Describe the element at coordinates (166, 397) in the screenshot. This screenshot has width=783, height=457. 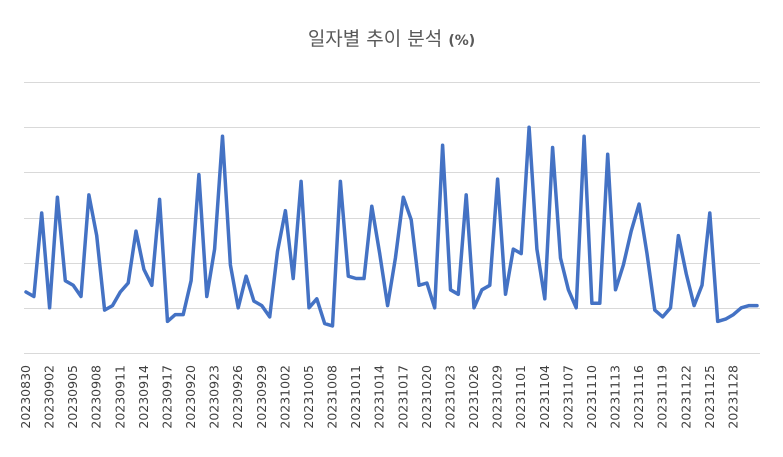
I see `x-tick-label: 20230917` at that location.